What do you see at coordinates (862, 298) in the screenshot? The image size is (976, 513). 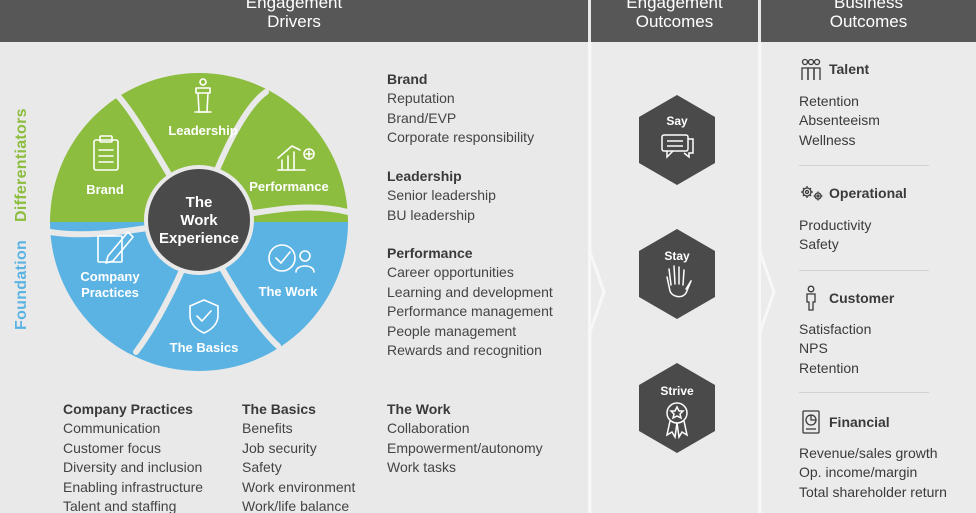 I see `customer-title: Customer` at bounding box center [862, 298].